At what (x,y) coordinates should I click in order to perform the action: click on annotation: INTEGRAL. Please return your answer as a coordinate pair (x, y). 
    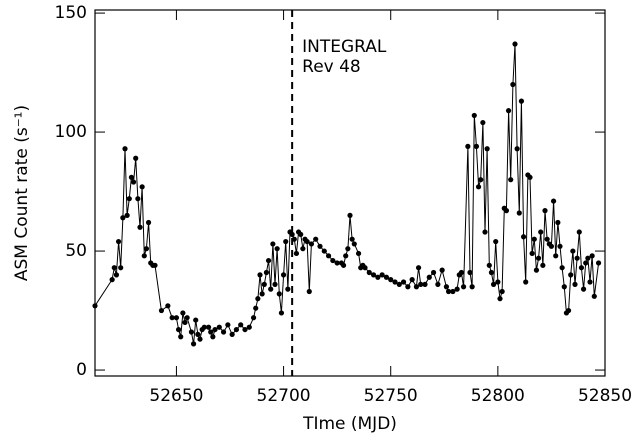
    Looking at the image, I should click on (344, 47).